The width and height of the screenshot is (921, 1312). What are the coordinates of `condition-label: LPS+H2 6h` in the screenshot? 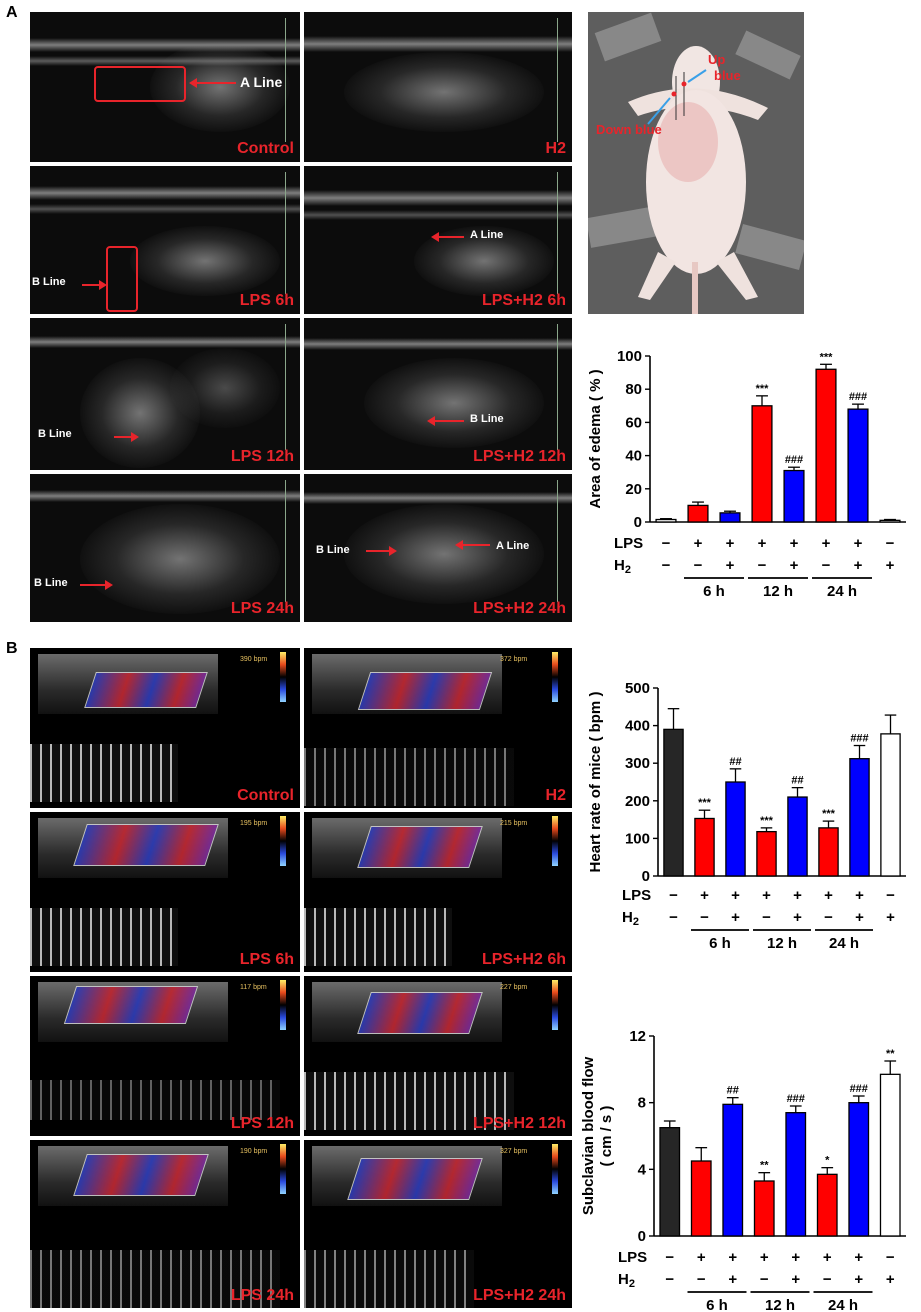 It's located at (523, 300).